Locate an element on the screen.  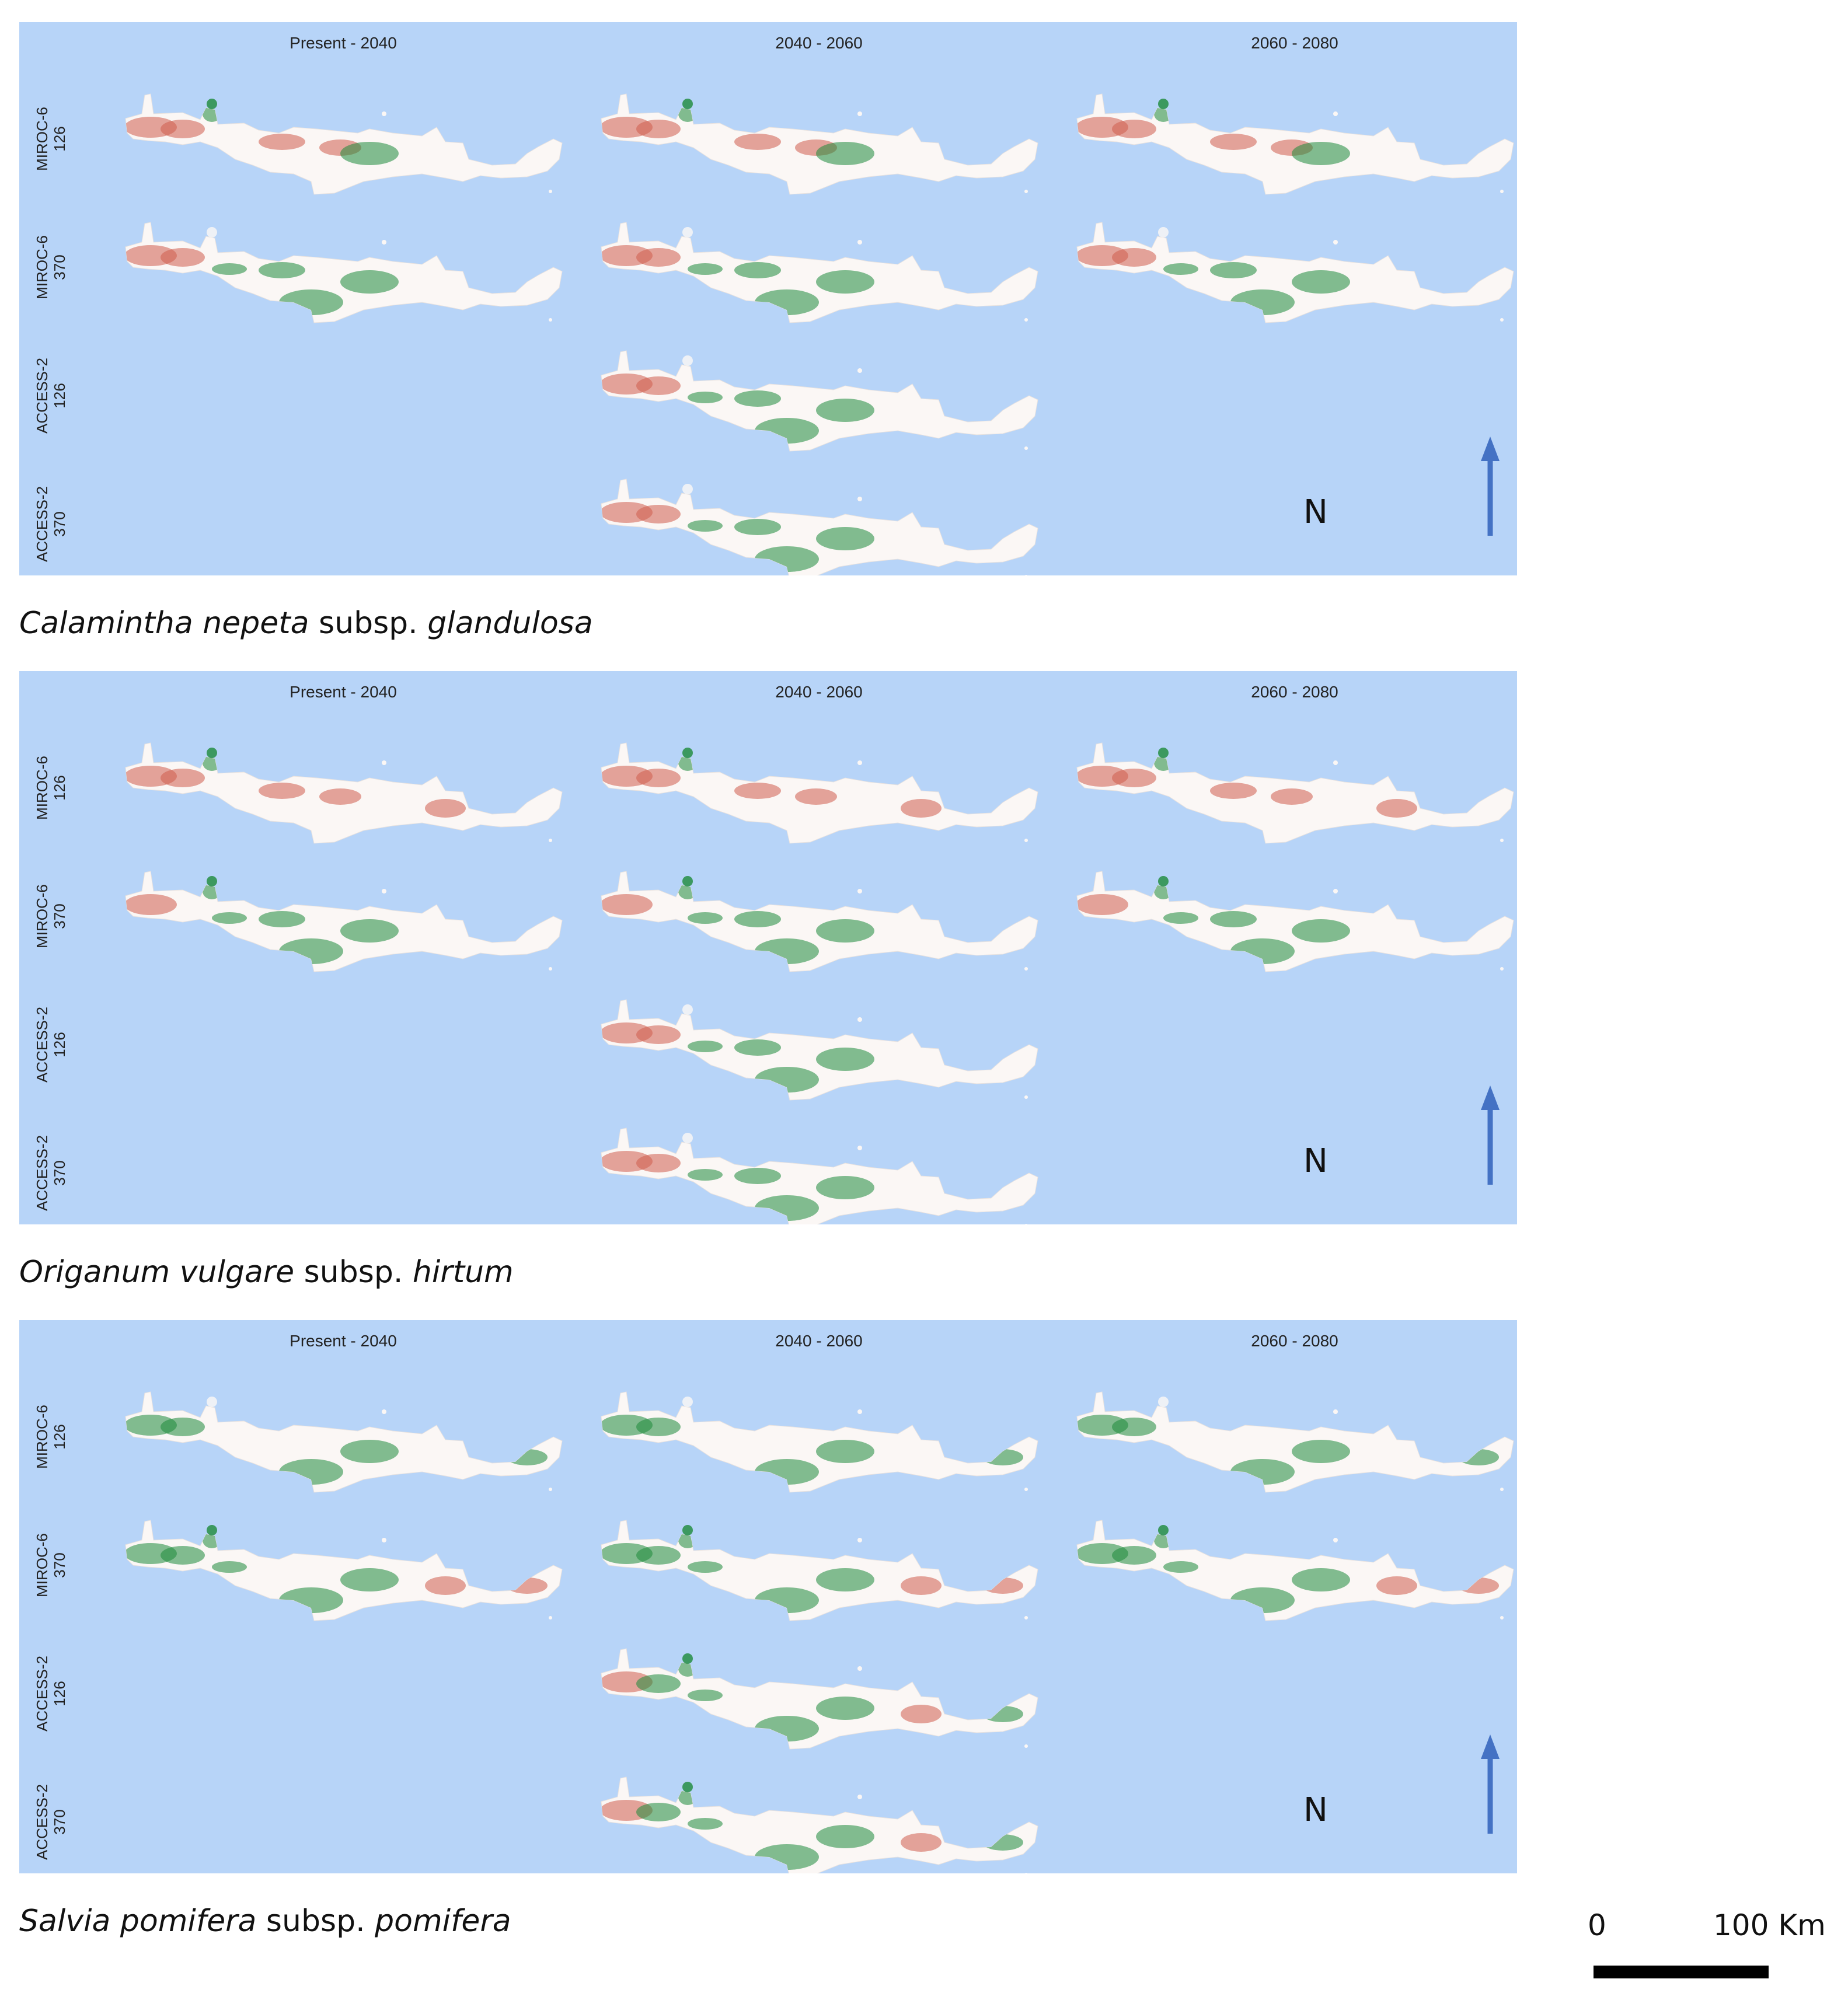
subspecies-name: glandulosa is located at coordinates (510, 623).